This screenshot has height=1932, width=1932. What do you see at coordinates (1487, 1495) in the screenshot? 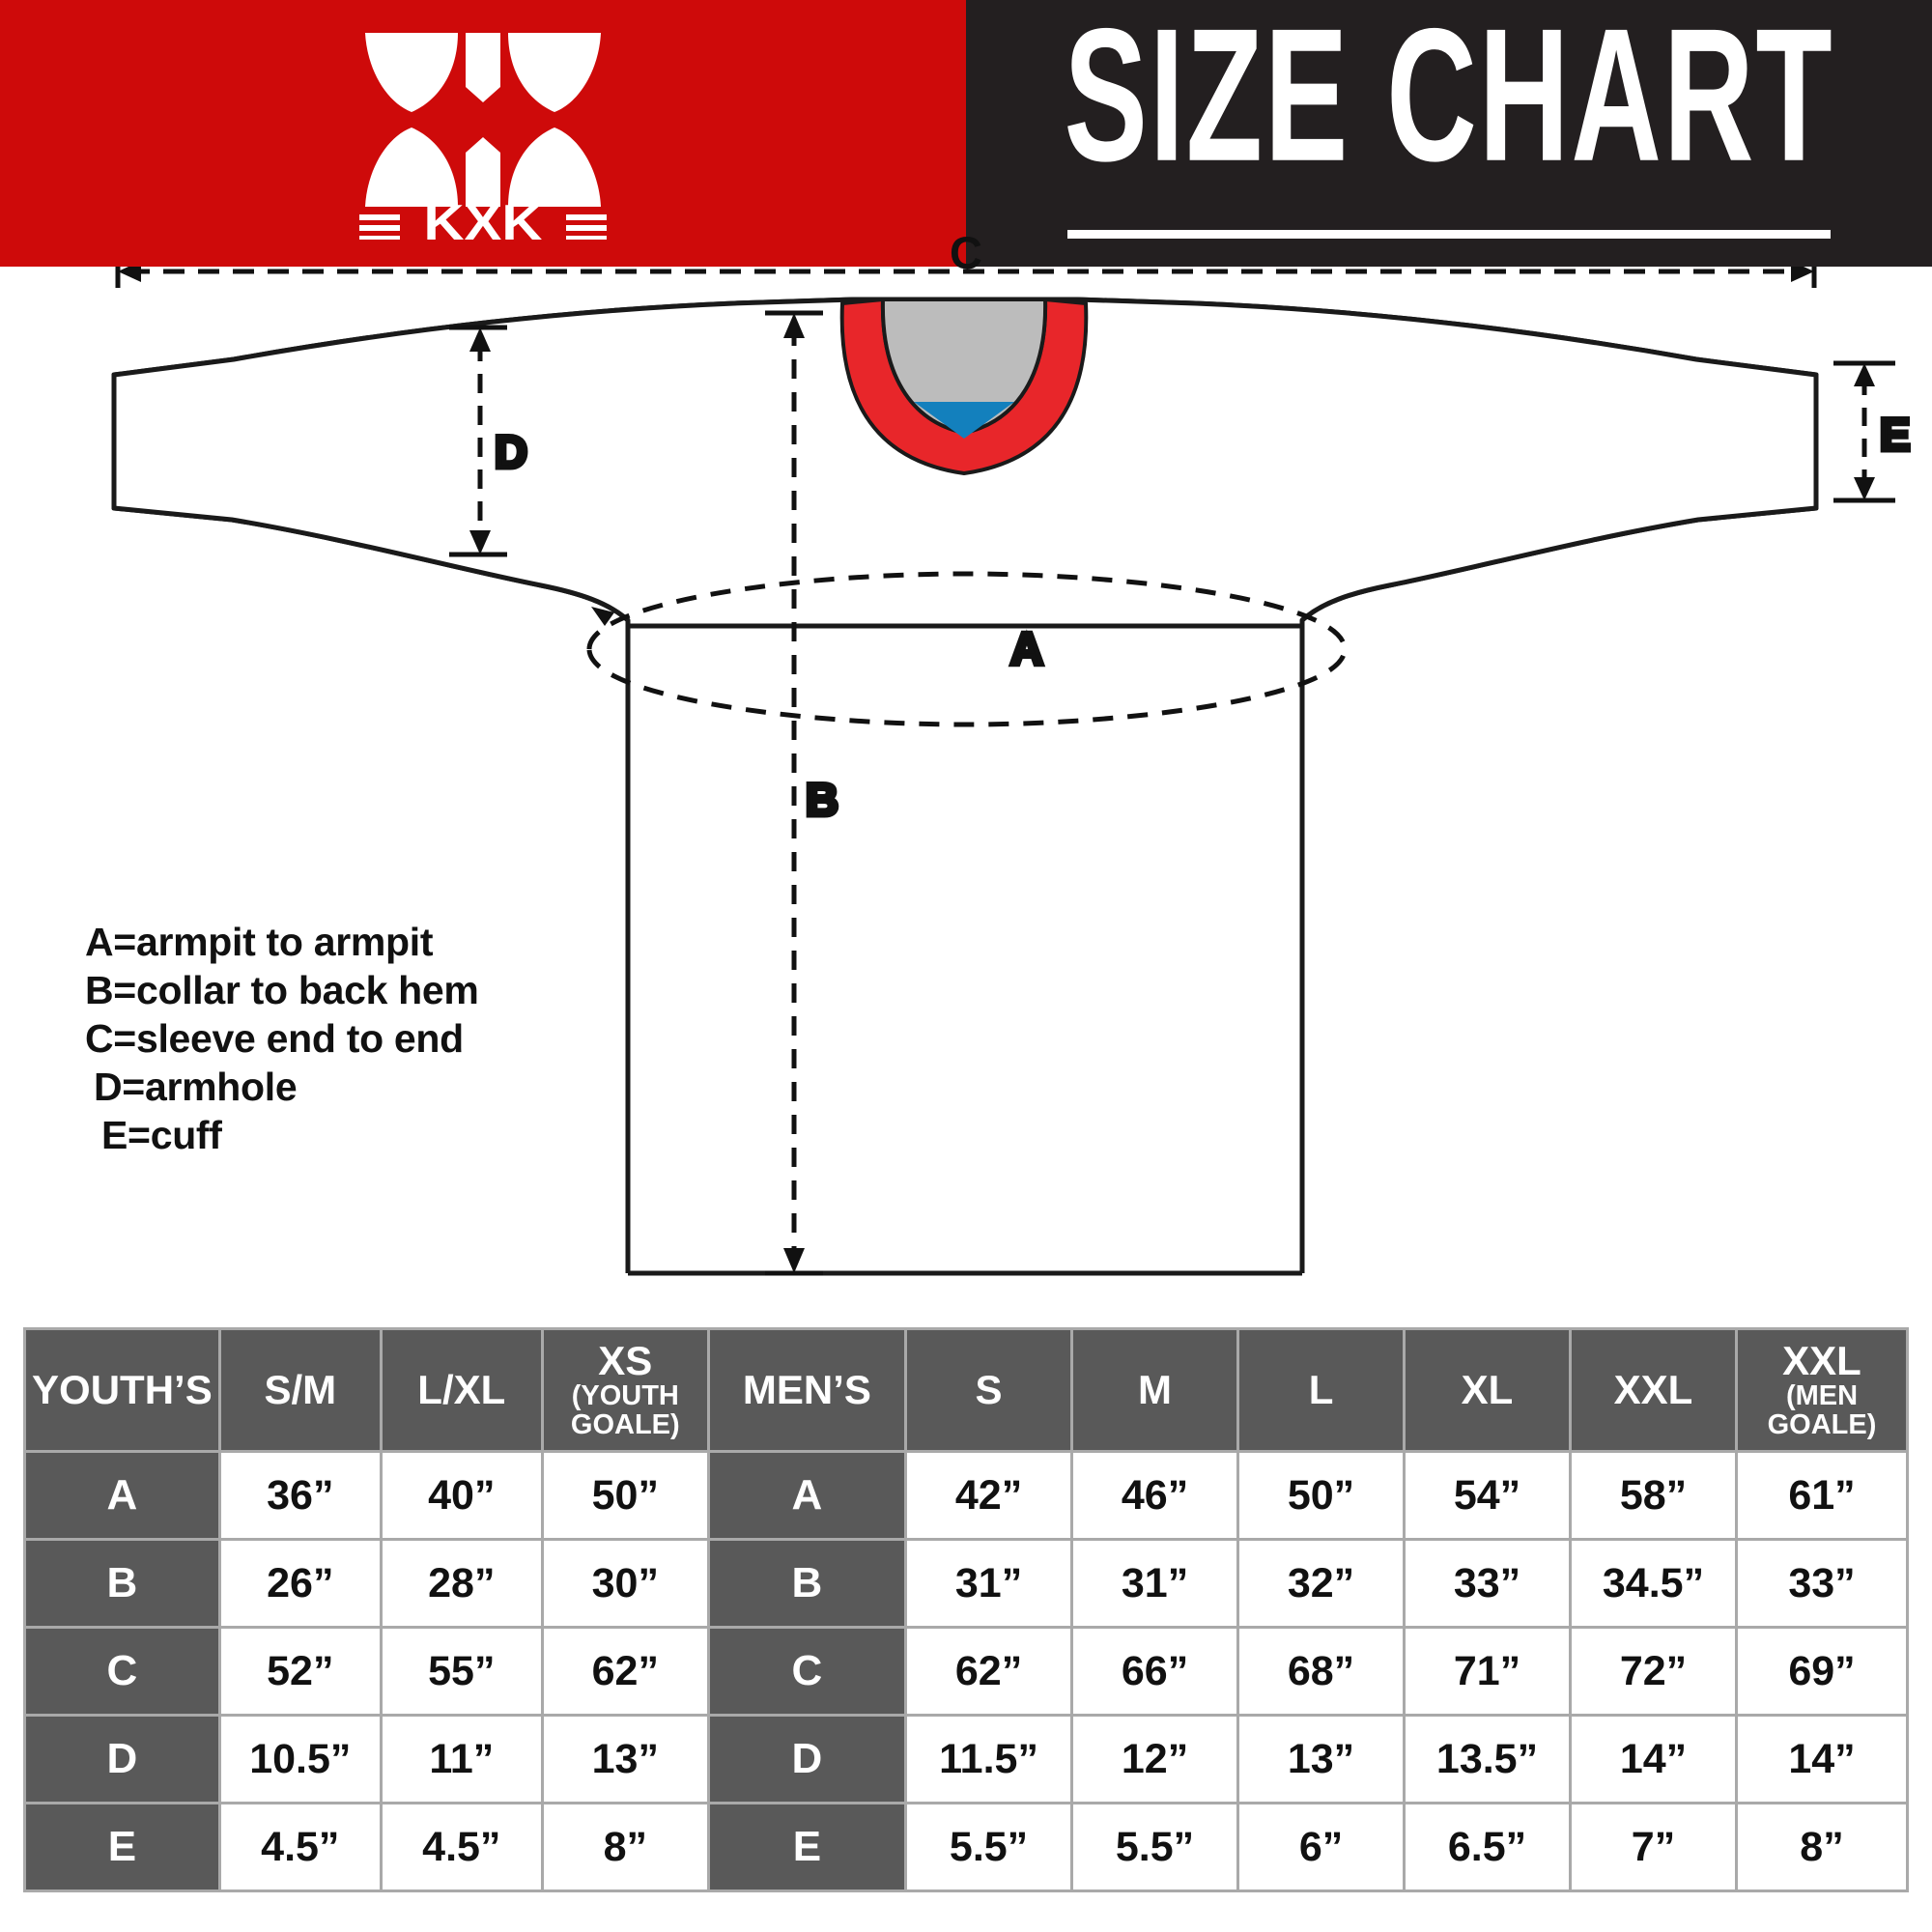
I see `cell-men-a-xl: 54”` at bounding box center [1487, 1495].